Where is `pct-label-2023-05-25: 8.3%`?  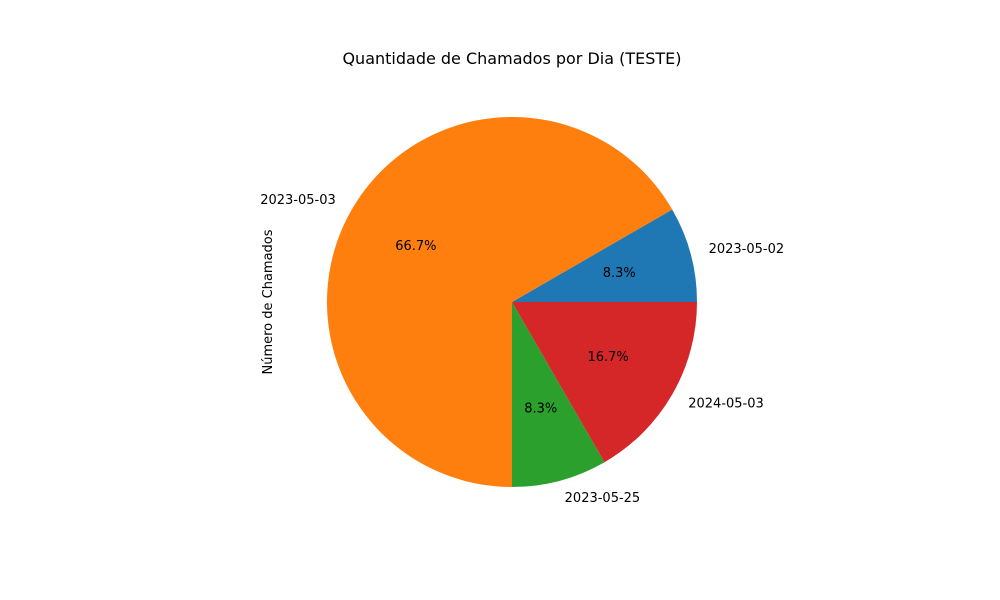
pct-label-2023-05-25: 8.3% is located at coordinates (540, 409).